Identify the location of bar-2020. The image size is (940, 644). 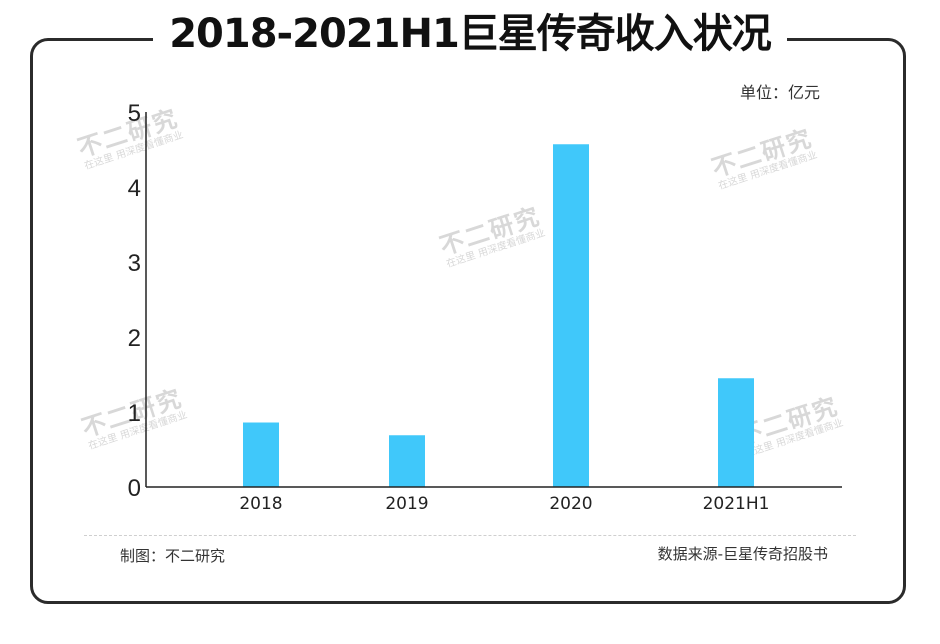
(571, 315).